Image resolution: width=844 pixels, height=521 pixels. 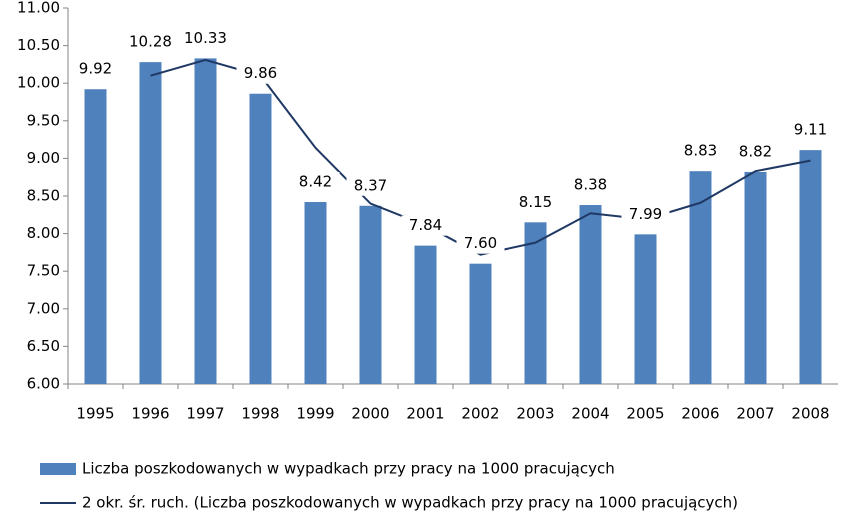 What do you see at coordinates (38, 83) in the screenshot?
I see `y-tick-label: 10.00` at bounding box center [38, 83].